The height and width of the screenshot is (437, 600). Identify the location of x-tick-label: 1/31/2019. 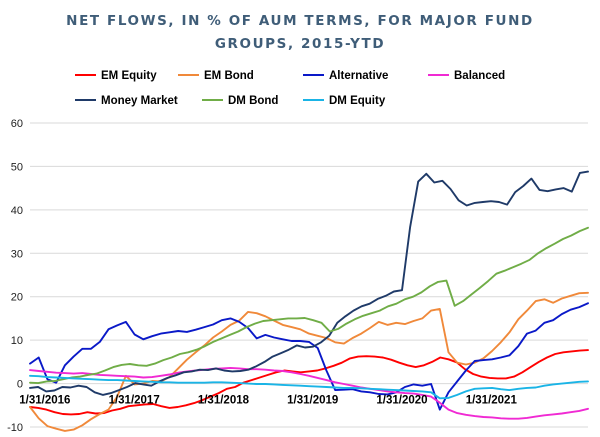
(312, 401).